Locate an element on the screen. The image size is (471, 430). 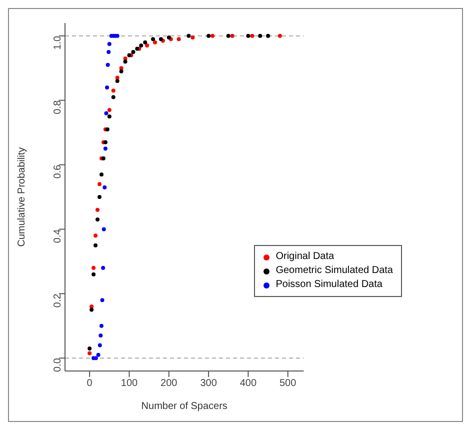
x-tick-label: 200 is located at coordinates (169, 384).